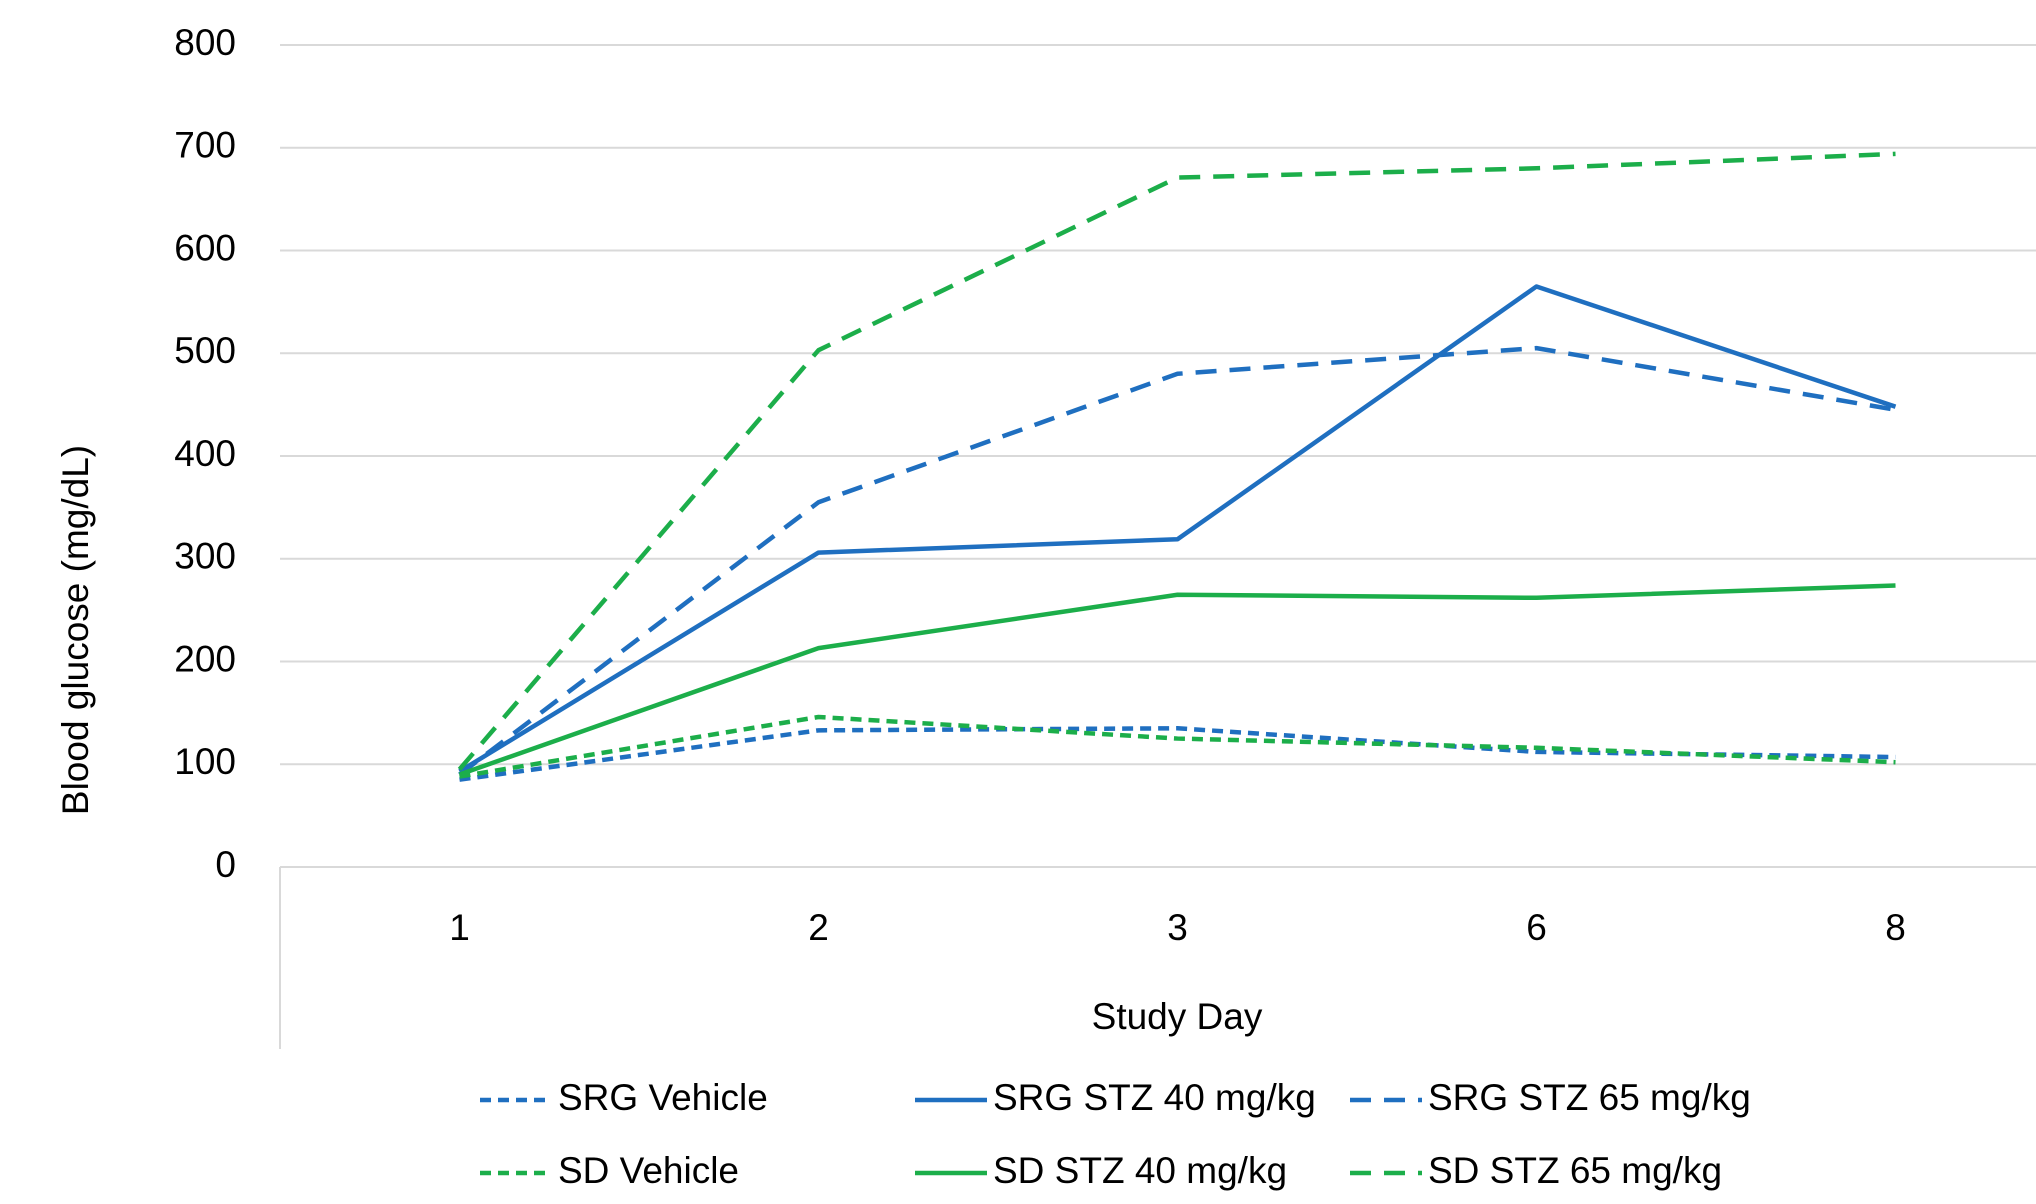 This screenshot has height=1204, width=2036. I want to click on legend-label: SD STZ 65 mg/kg, so click(1575, 1170).